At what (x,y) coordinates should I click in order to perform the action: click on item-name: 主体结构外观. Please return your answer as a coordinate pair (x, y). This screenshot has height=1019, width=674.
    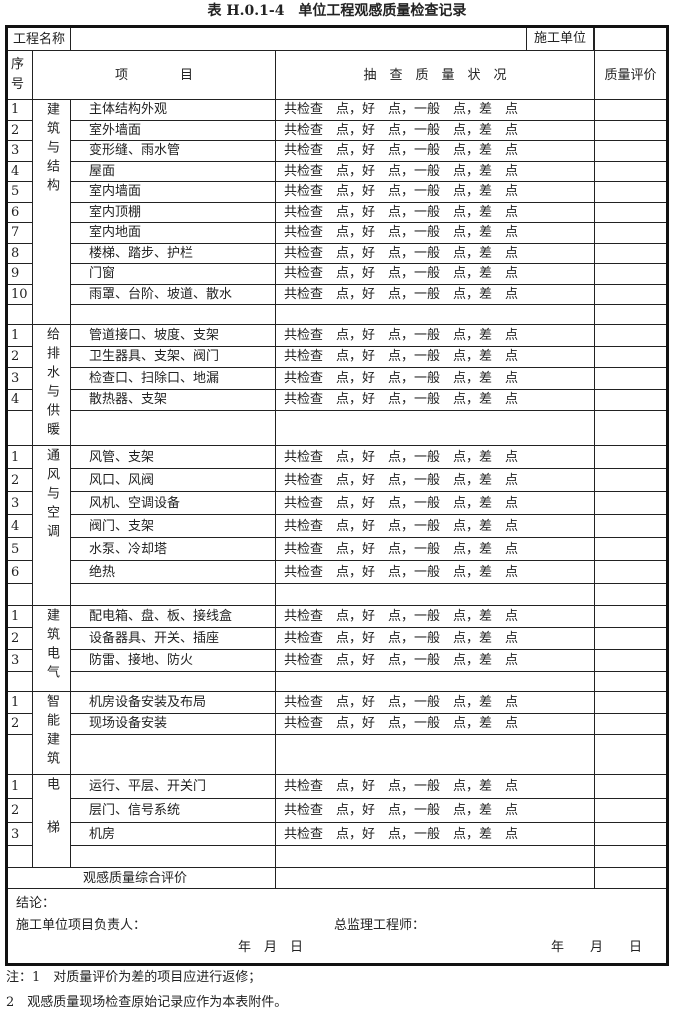
    Looking at the image, I should click on (173, 110).